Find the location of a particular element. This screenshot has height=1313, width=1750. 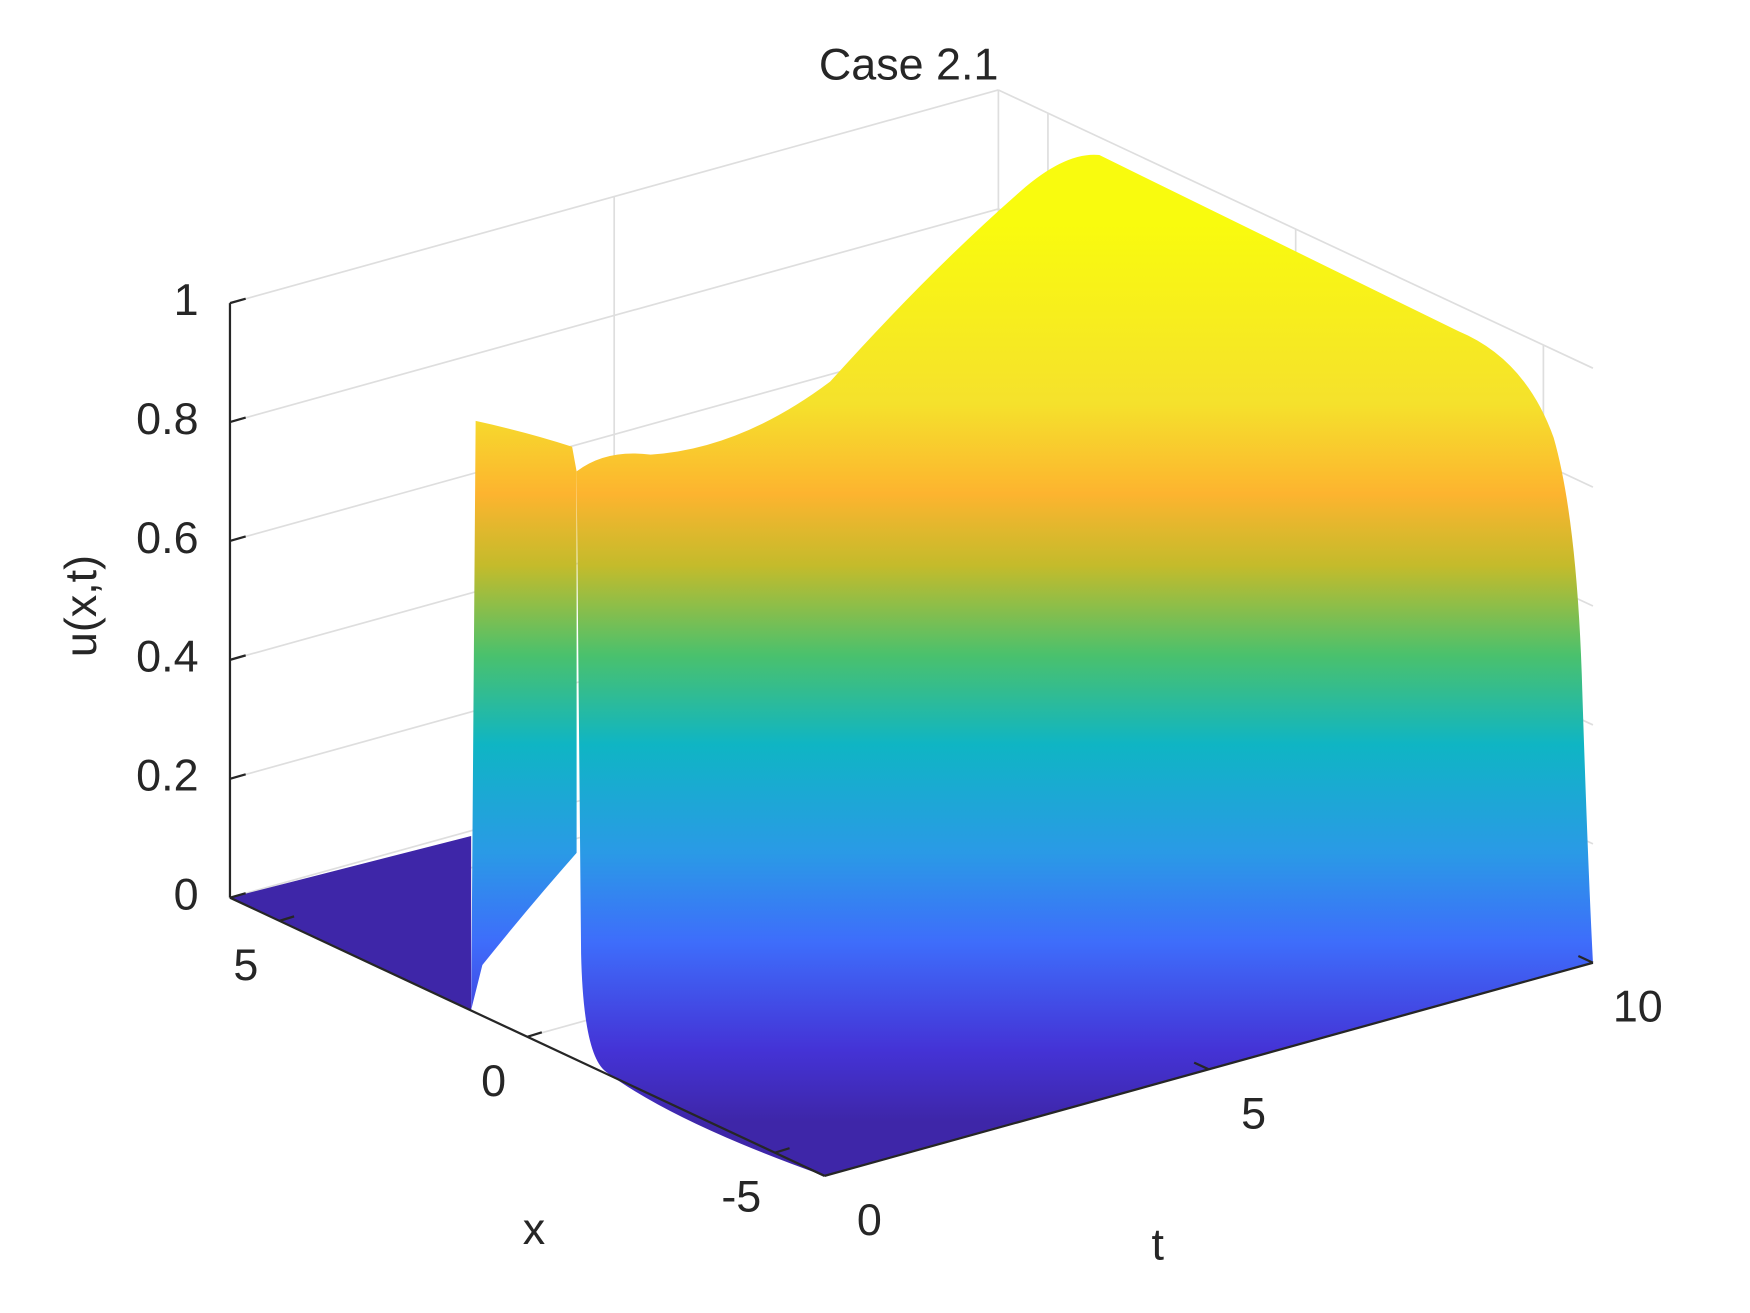

z-tick-label: 0.2 is located at coordinates (167, 775).